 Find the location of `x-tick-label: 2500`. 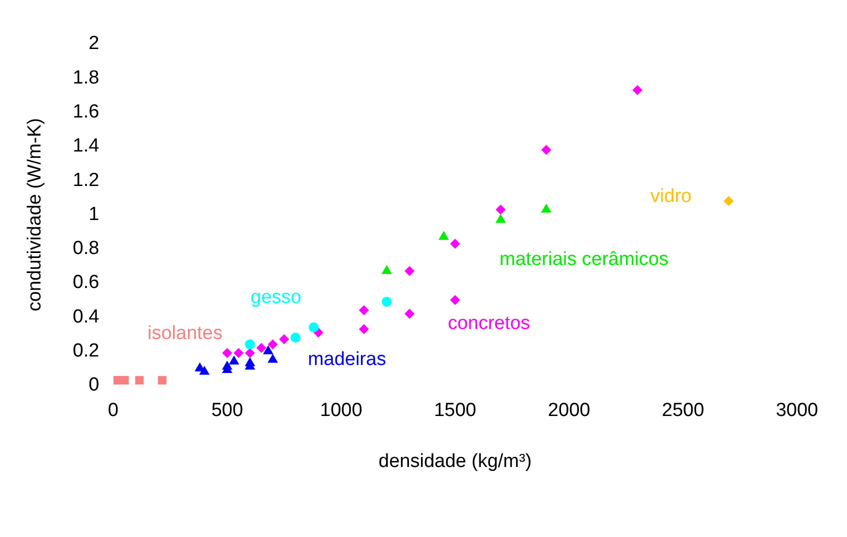

x-tick-label: 2500 is located at coordinates (683, 411).